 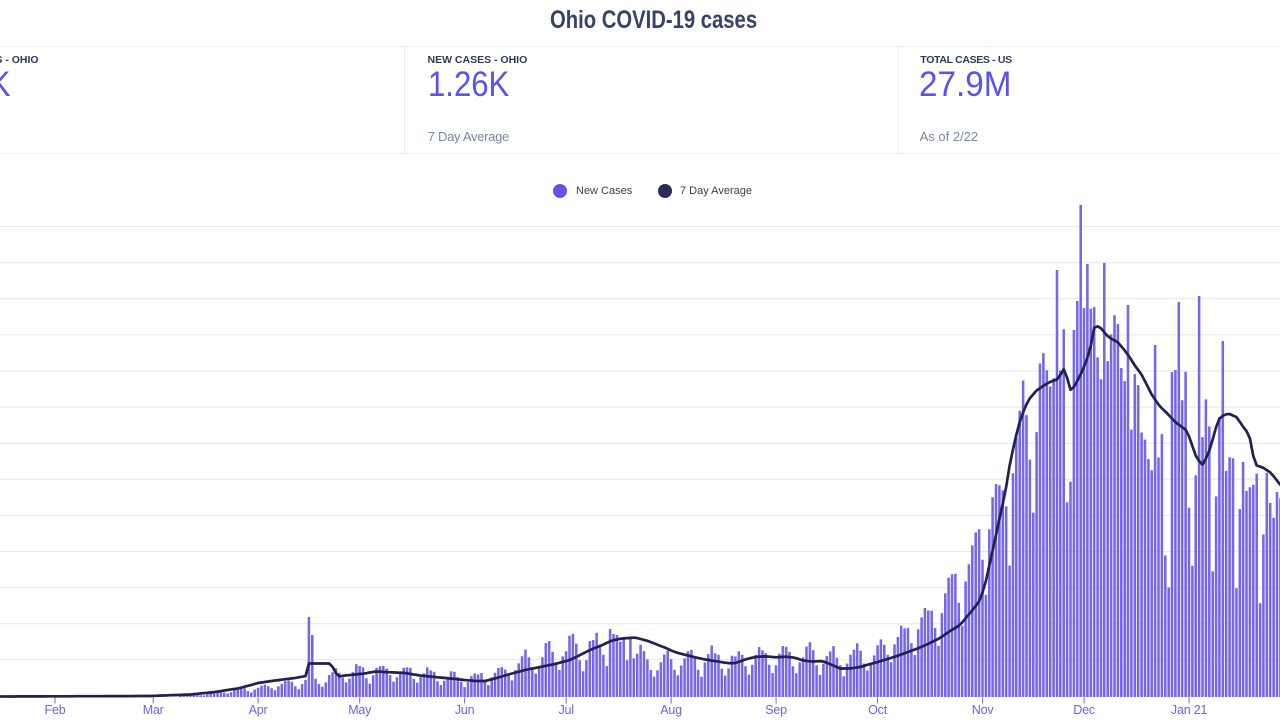 I want to click on svg-text: May, so click(x=360, y=710).